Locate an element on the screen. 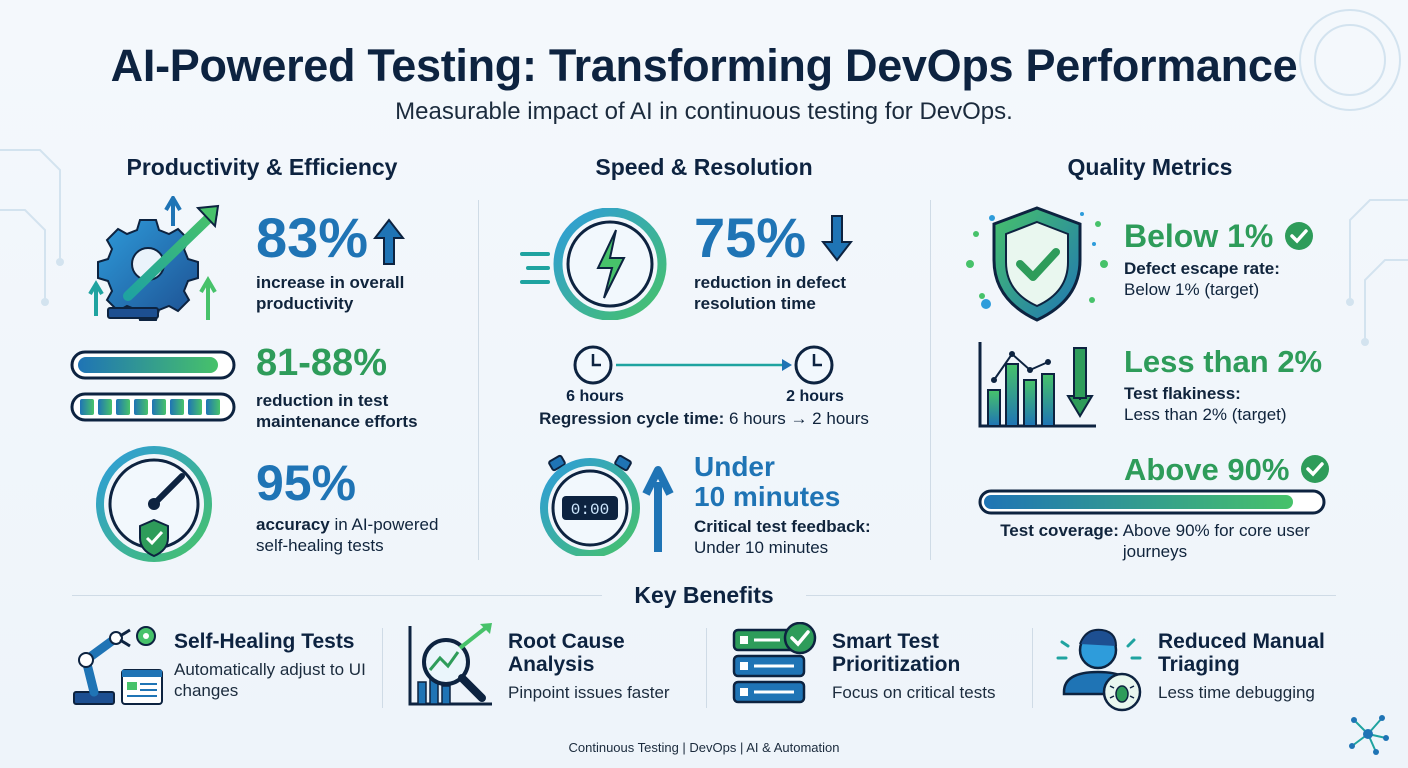 The height and width of the screenshot is (768, 1408). declining-bar-chart-icon is located at coordinates (1037, 385).